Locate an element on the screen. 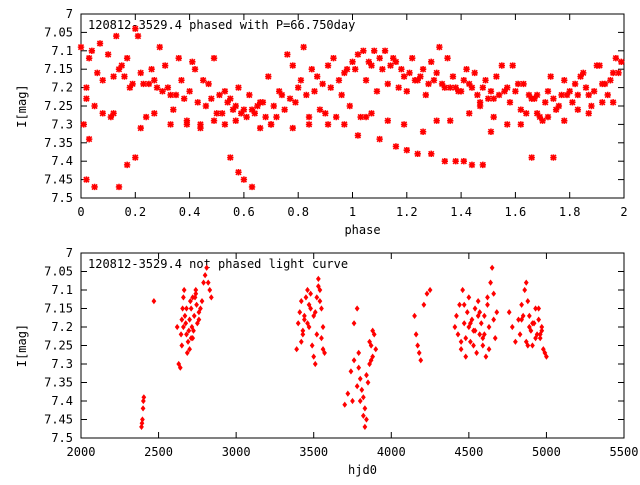 The image size is (640, 485). phased-x-tick-label: 2 is located at coordinates (623, 212).